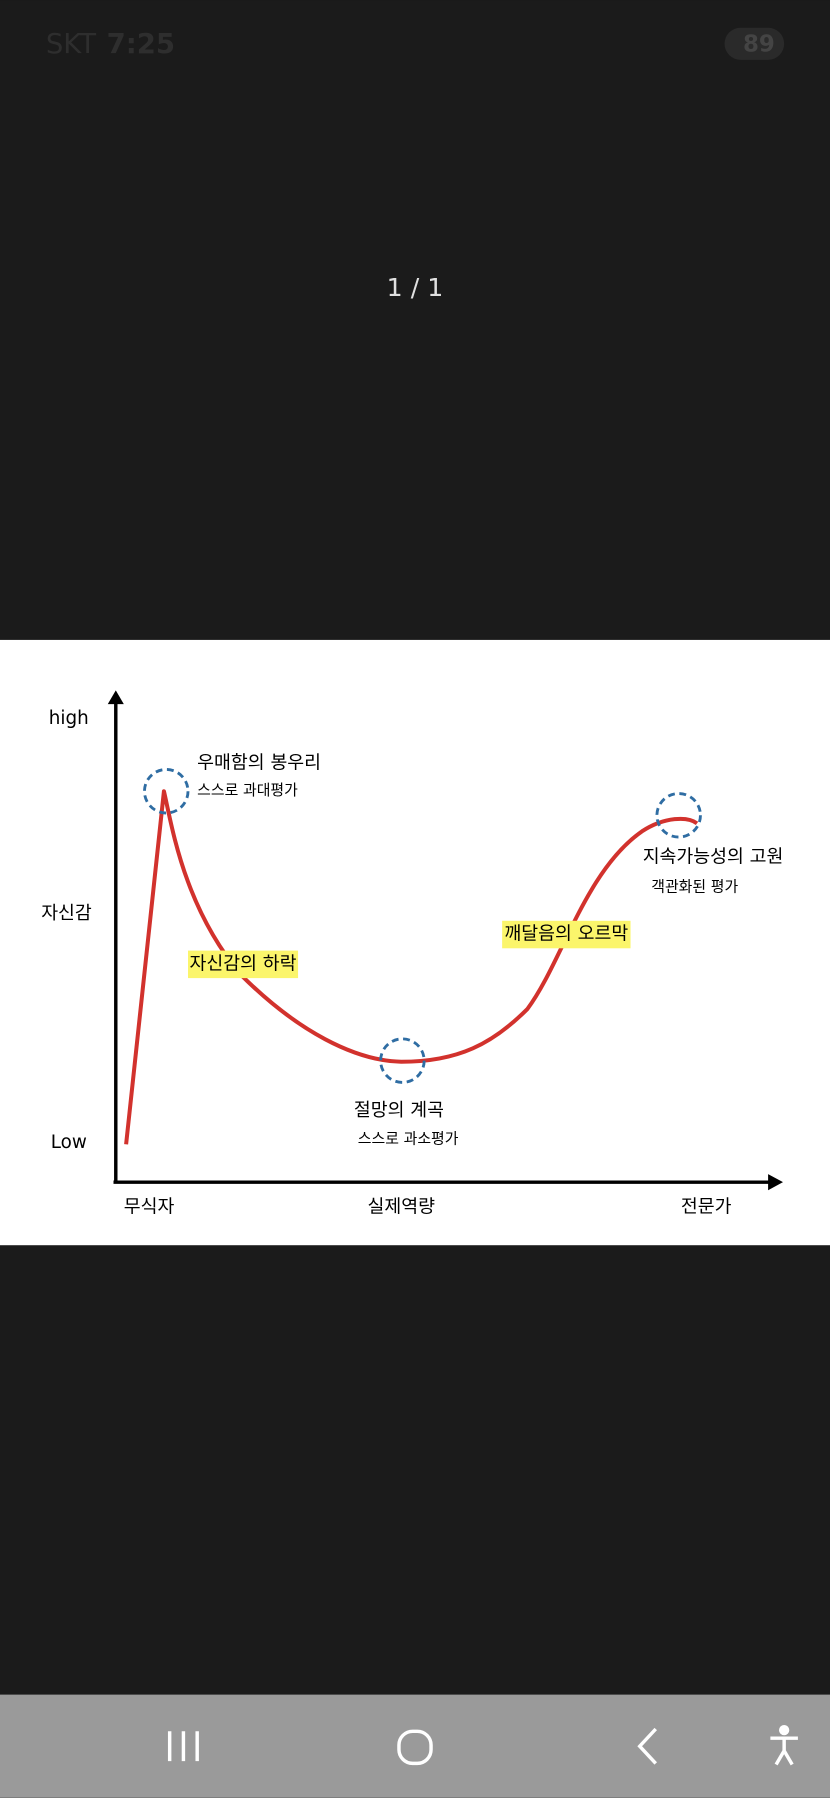 Image resolution: width=830 pixels, height=1798 pixels. What do you see at coordinates (69, 1142) in the screenshot?
I see `y-label: Low` at bounding box center [69, 1142].